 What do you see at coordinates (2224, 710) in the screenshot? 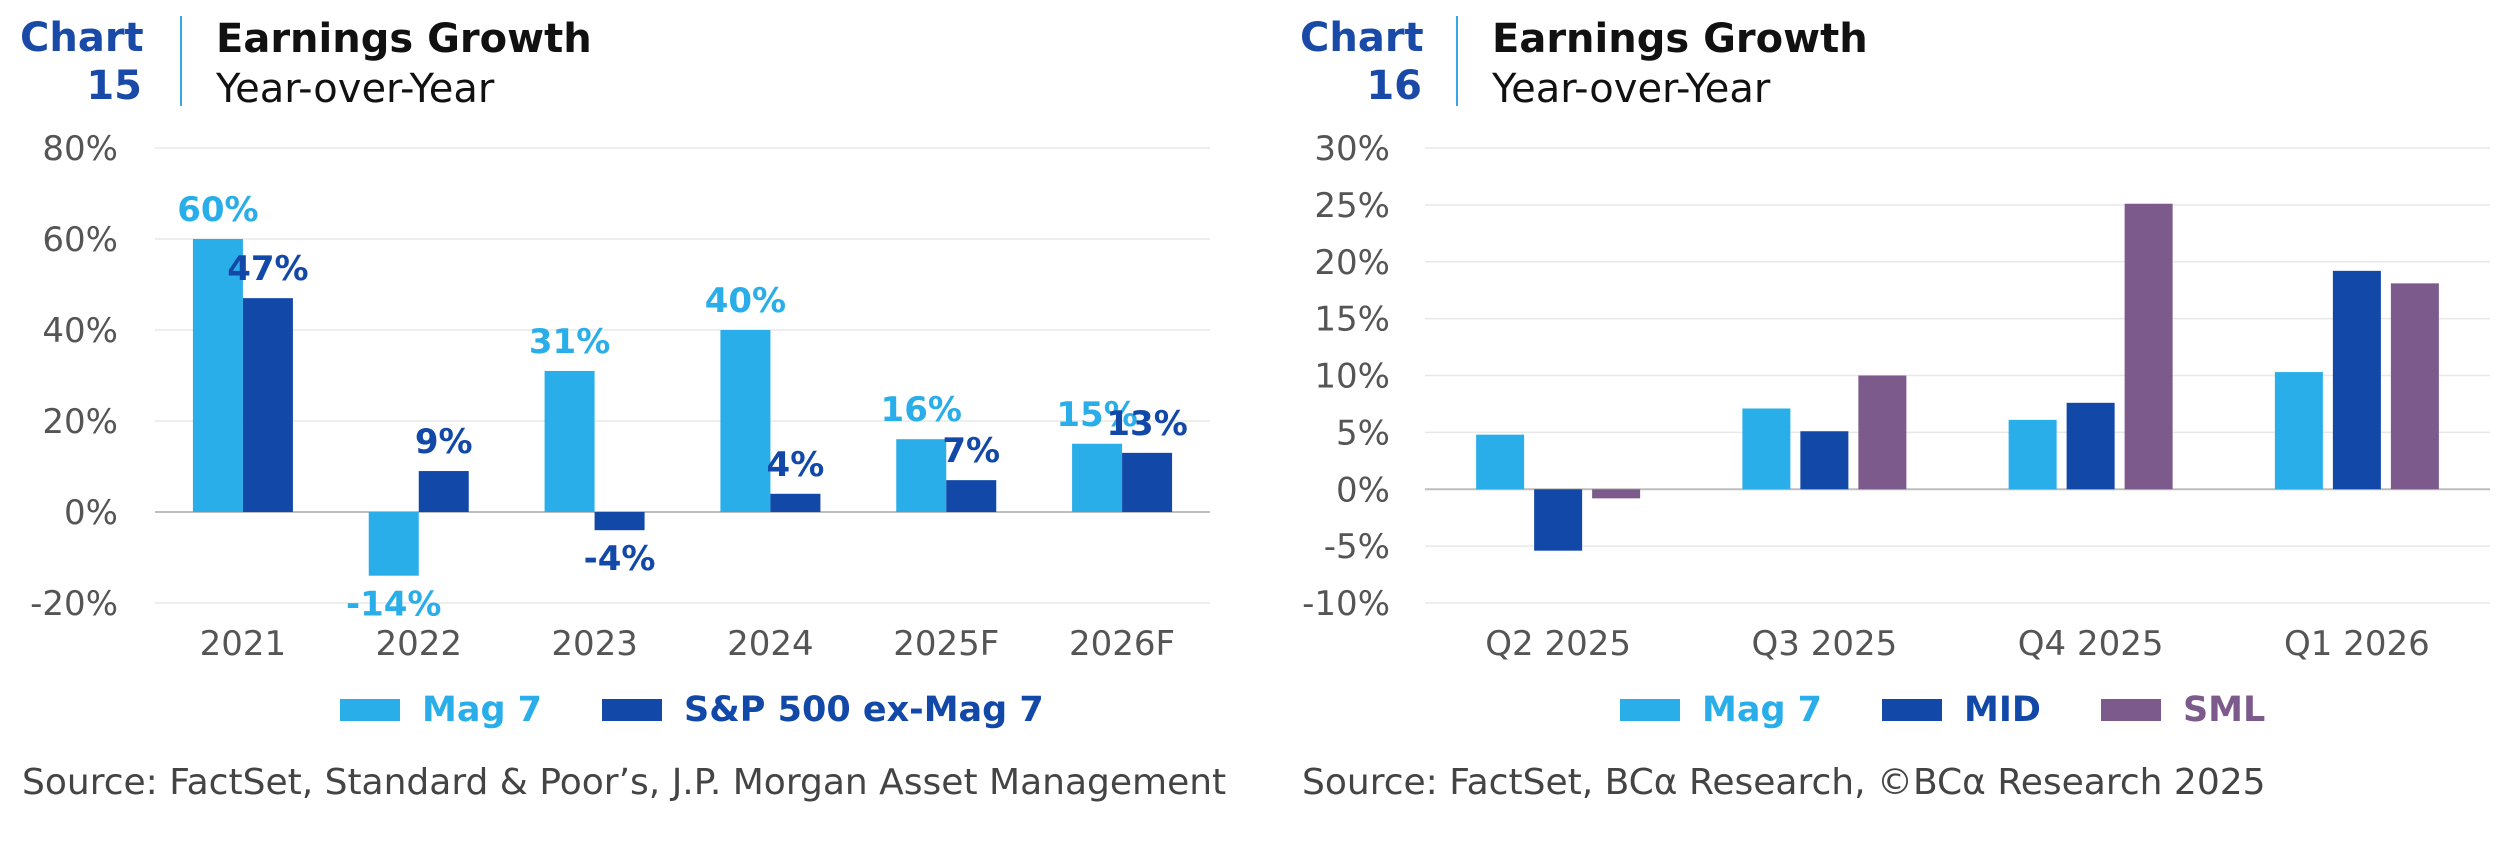
I see `legend-label: SML` at bounding box center [2224, 710].